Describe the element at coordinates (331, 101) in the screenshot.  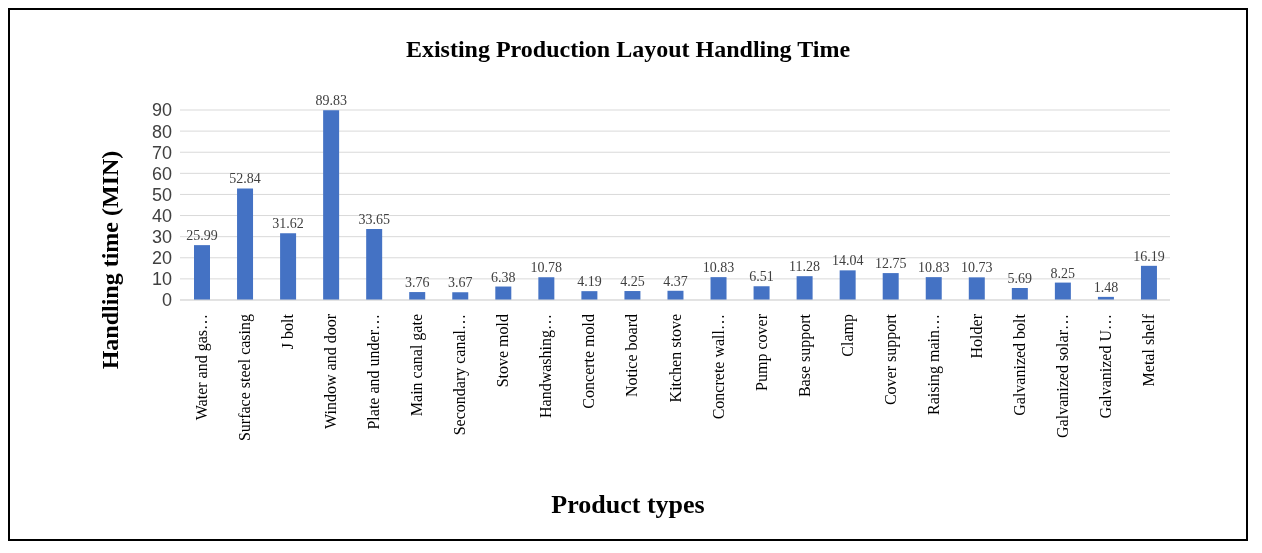
I see `data-label: 89.83` at that location.